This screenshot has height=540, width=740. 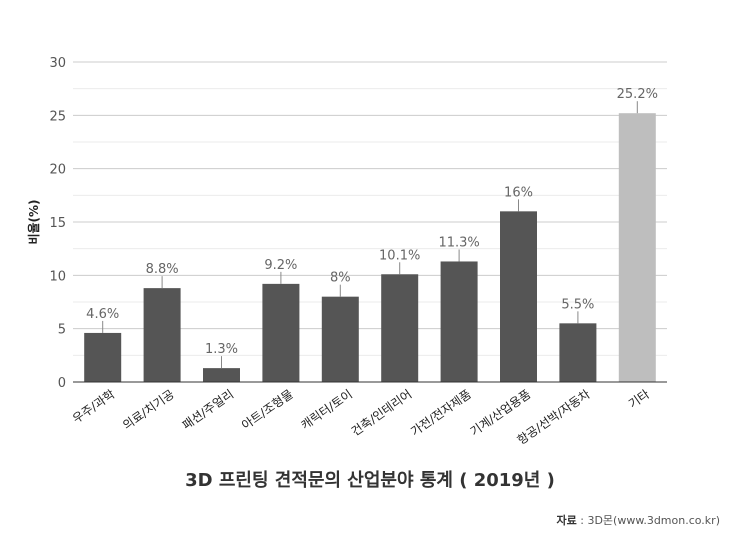 I want to click on y-tick-label: 0, so click(x=62, y=383).